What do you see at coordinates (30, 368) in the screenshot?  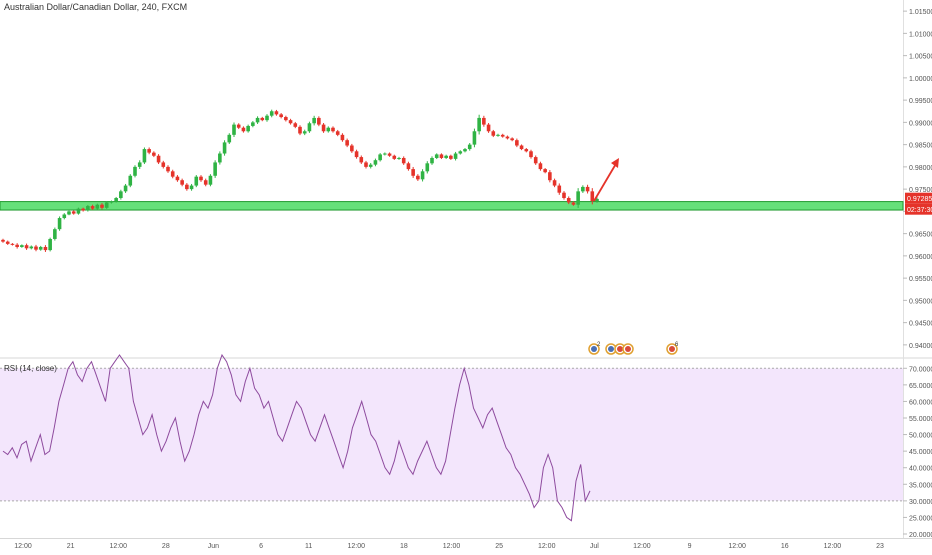 I see `rsi-indicator-label: RSI (14, close)` at bounding box center [30, 368].